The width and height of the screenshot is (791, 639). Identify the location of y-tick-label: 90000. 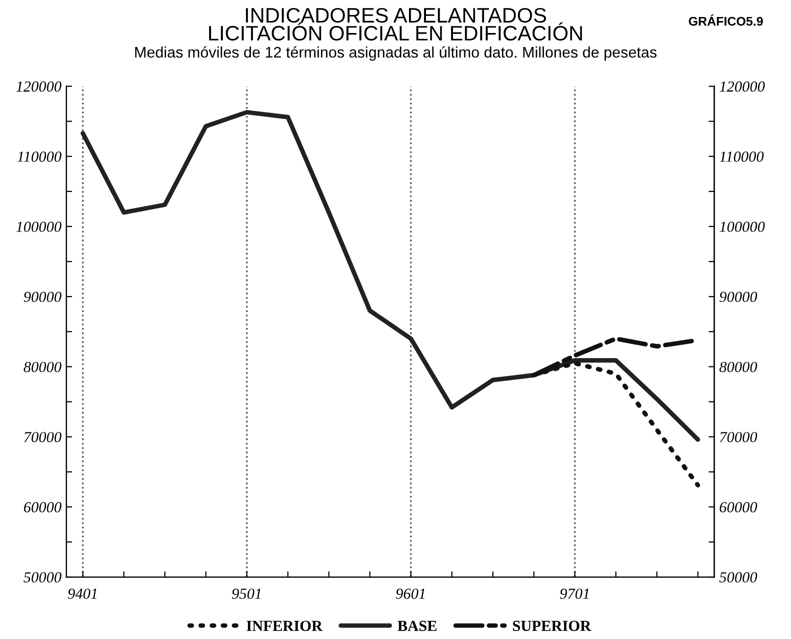
(43, 297).